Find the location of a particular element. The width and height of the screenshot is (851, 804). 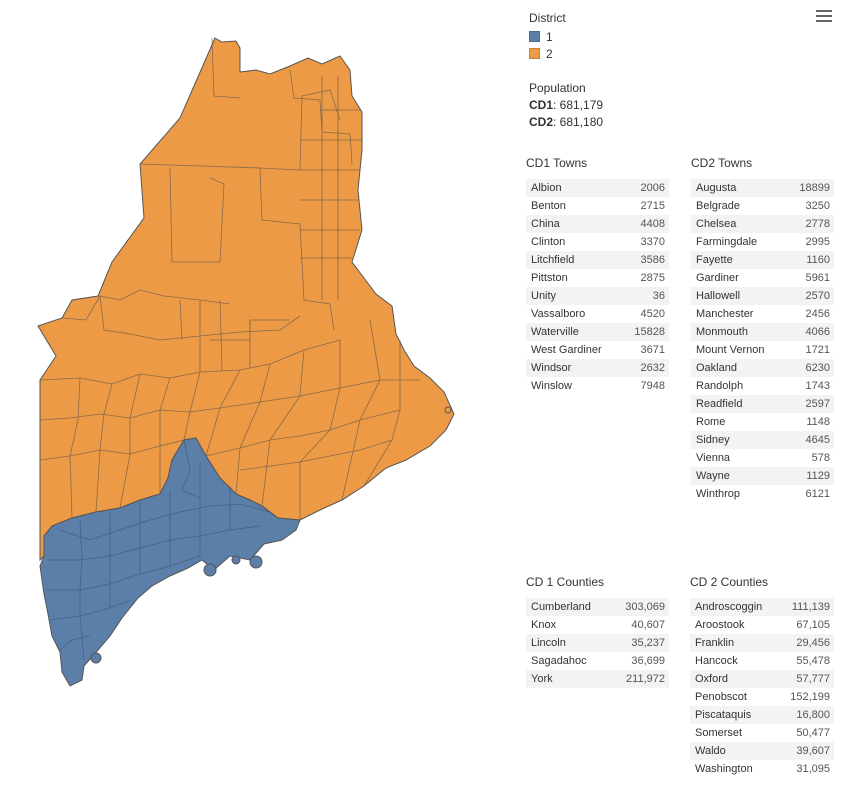

table-row: Winslow 7948 is located at coordinates (597, 386).